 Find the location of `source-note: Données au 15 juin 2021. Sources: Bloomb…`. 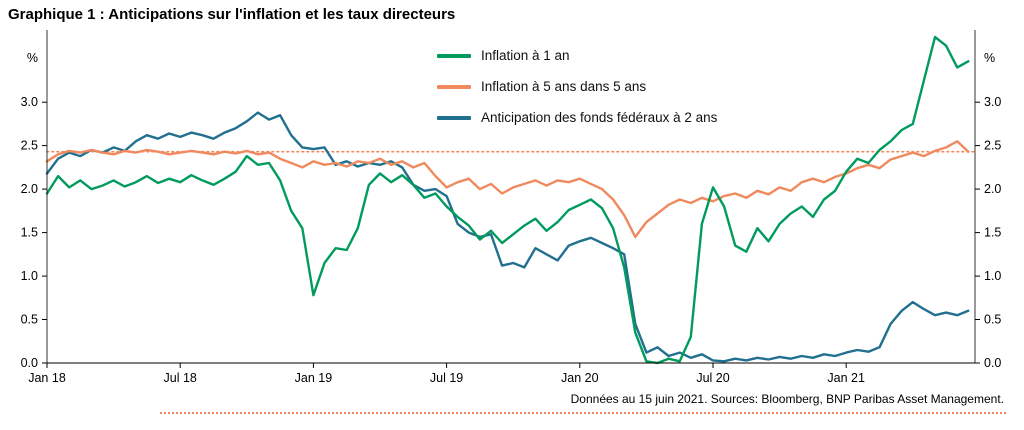

source-note: Données au 15 juin 2021. Sources: Bloomb… is located at coordinates (787, 399).